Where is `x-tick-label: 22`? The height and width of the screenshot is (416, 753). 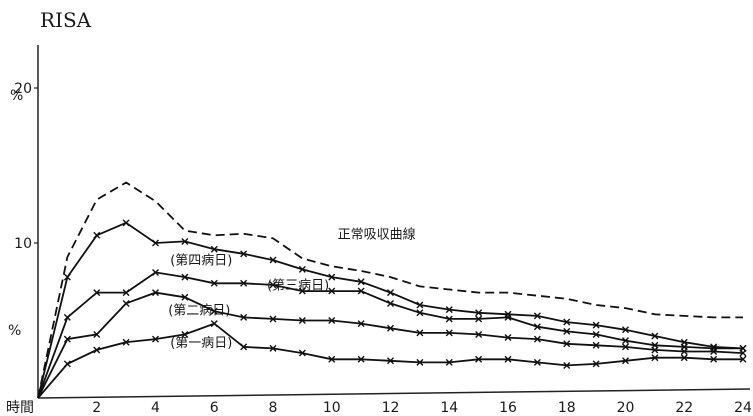
x-tick-label: 22 is located at coordinates (684, 408).